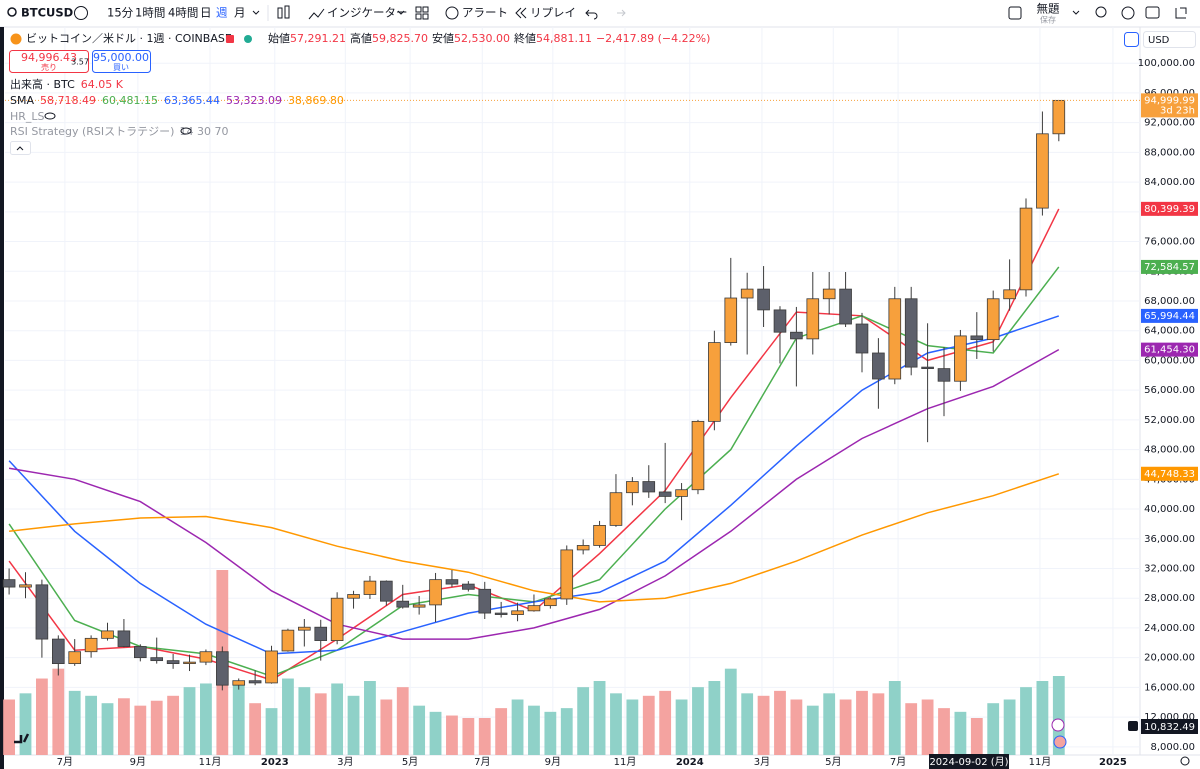 The height and width of the screenshot is (769, 1200). I want to click on crosshair-date-box, so click(969, 761).